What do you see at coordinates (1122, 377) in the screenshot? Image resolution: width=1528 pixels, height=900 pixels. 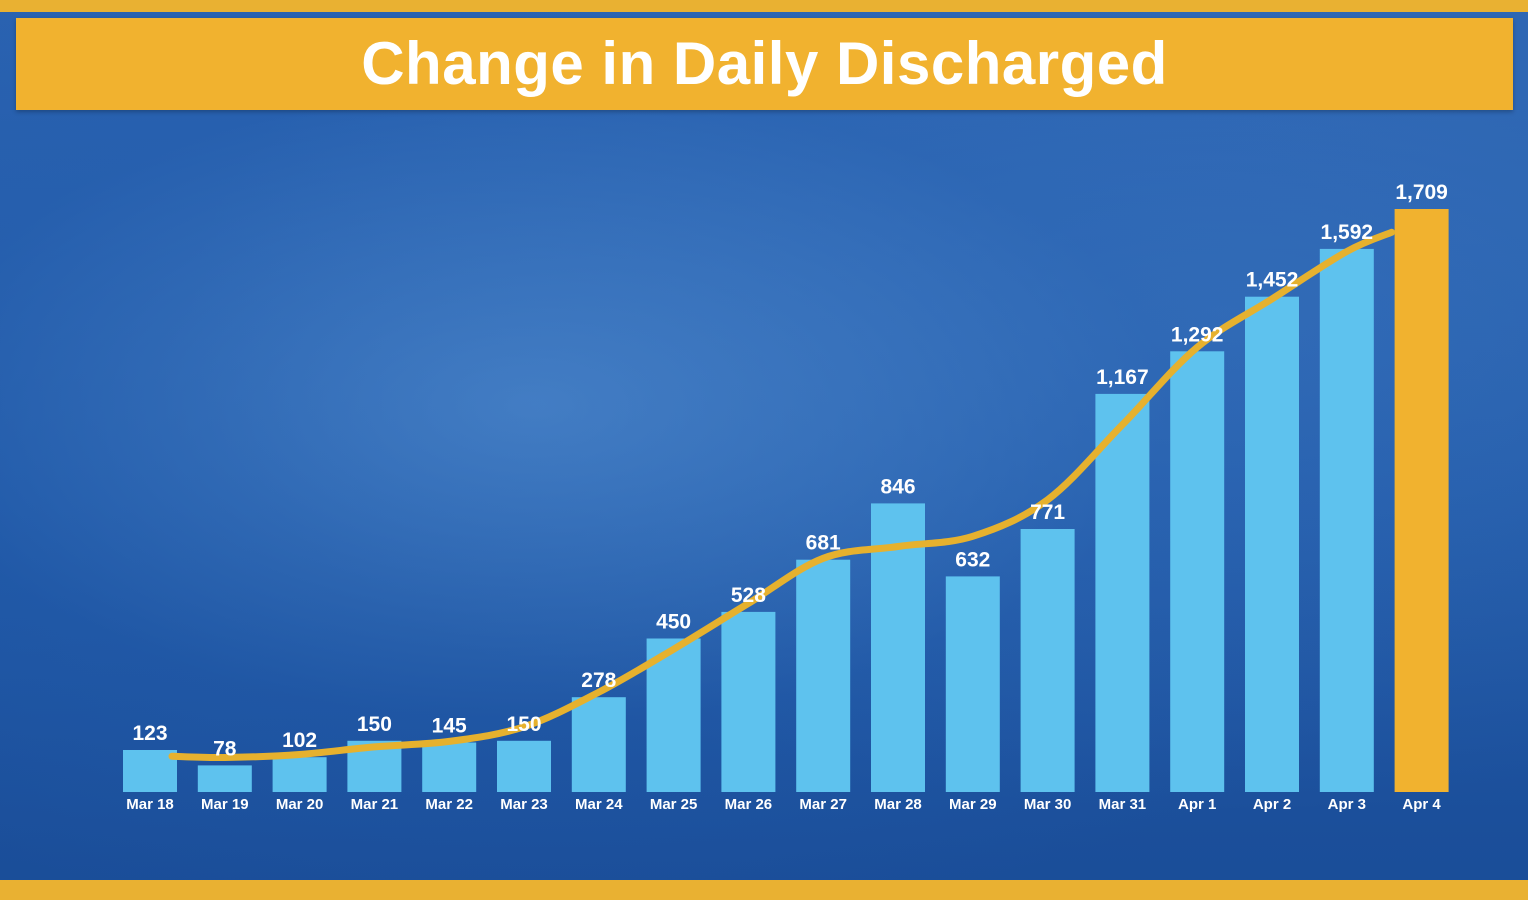 I see `value-label: 1,167` at bounding box center [1122, 377].